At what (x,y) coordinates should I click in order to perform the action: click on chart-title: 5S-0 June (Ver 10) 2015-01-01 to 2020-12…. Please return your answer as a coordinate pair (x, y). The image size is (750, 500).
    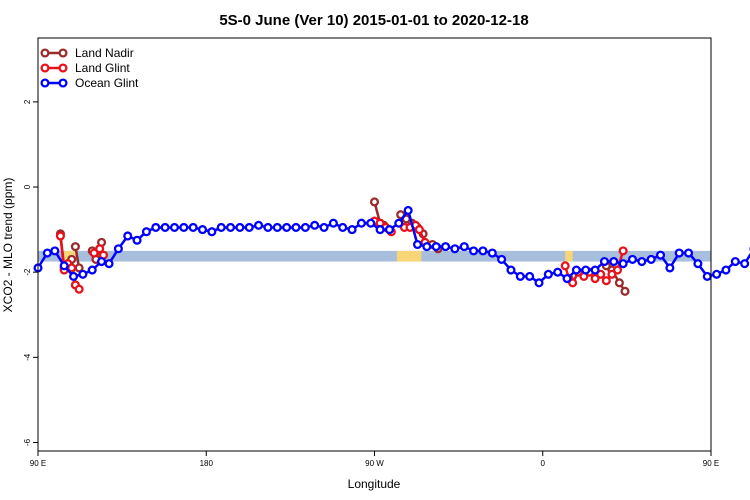
    Looking at the image, I should click on (373, 20).